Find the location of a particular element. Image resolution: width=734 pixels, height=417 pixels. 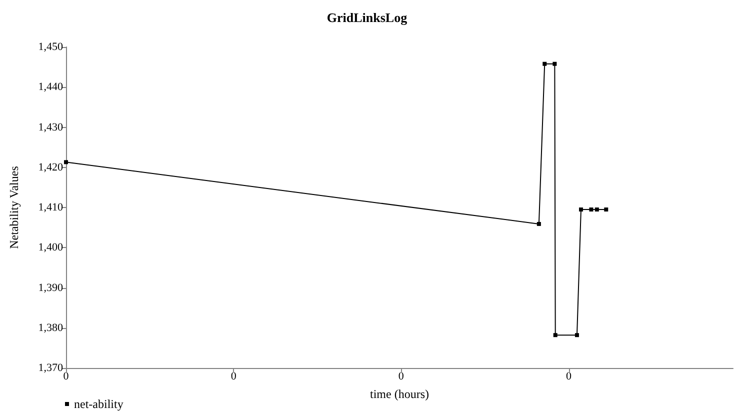

chart-title: GridLinksLog is located at coordinates (367, 17).